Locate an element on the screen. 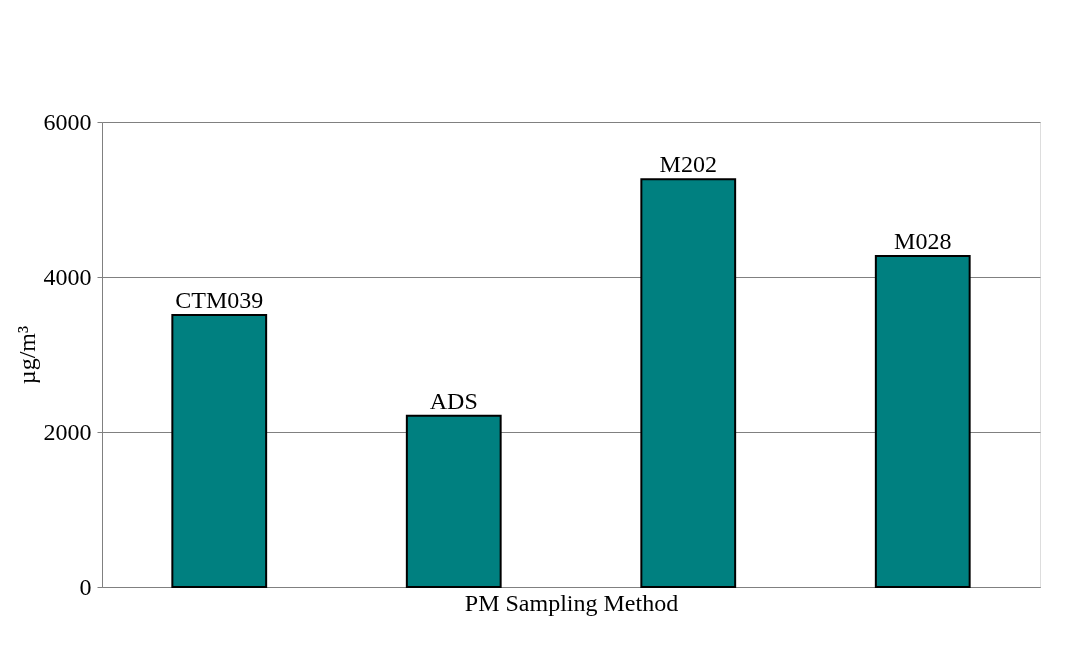 The height and width of the screenshot is (648, 1069). x-tick-label: M202 is located at coordinates (688, 164).